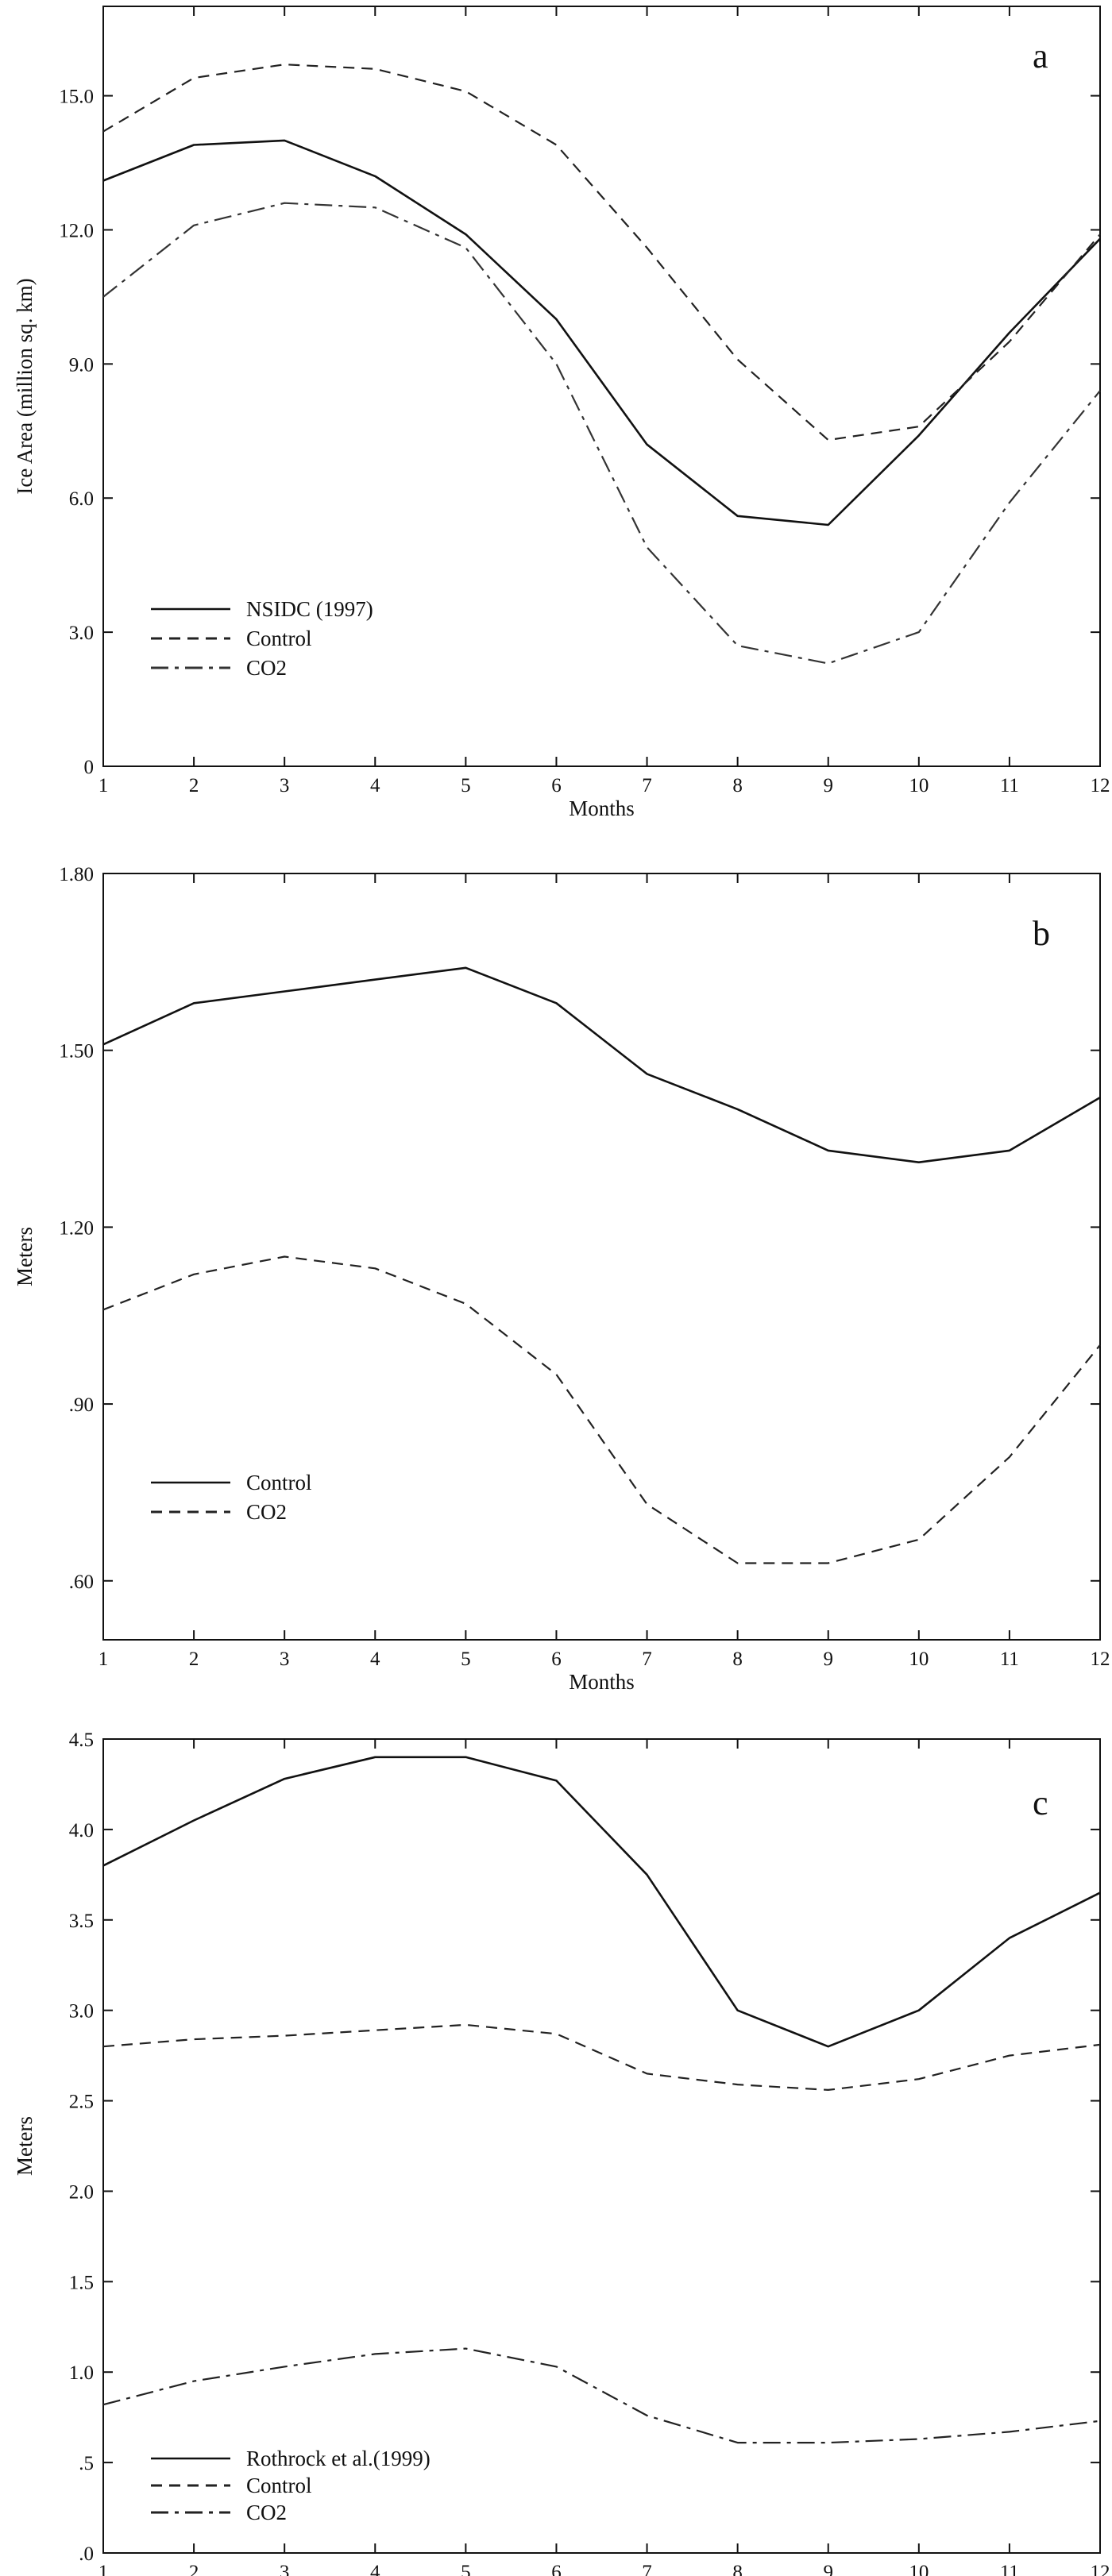 The height and width of the screenshot is (2576, 1112). What do you see at coordinates (81, 1582) in the screenshot?
I see `y-tick-label: .60` at bounding box center [81, 1582].